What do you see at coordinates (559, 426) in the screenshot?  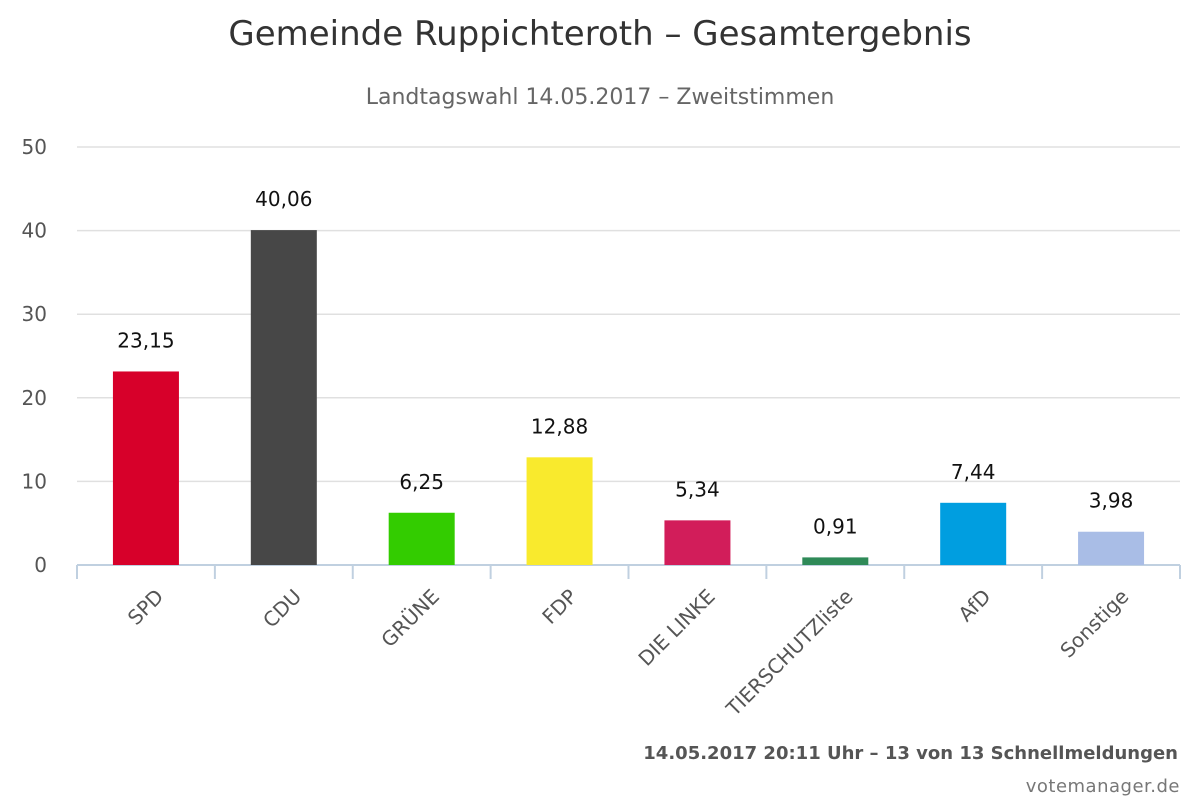 I see `data-label: 12,88` at bounding box center [559, 426].